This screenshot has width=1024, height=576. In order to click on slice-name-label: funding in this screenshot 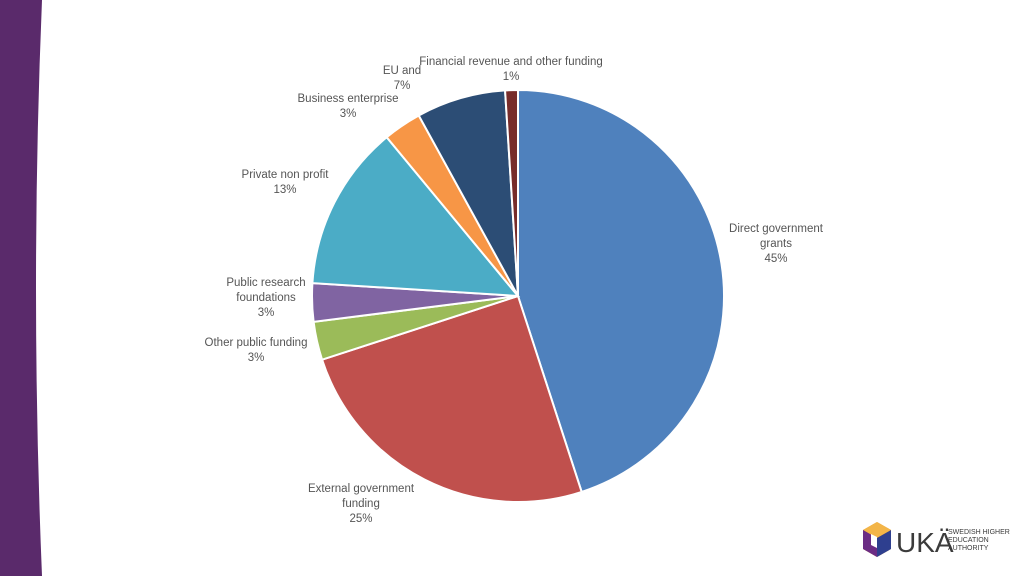, I will do `click(361, 504)`.